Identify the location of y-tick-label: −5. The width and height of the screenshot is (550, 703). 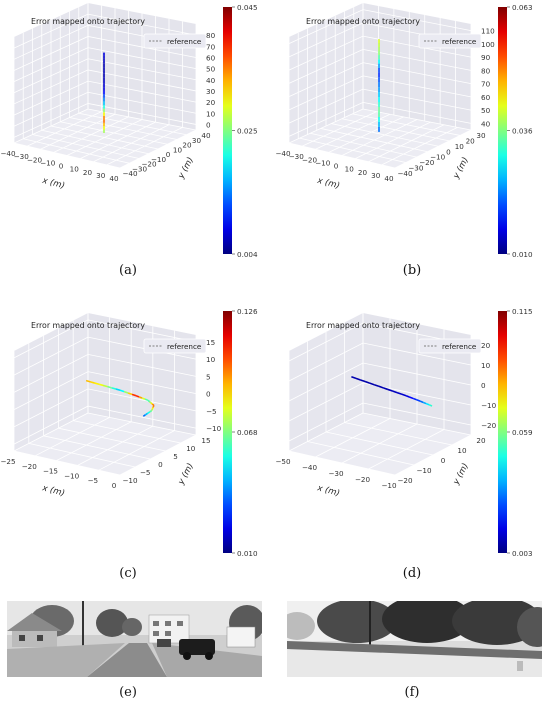
(145, 472).